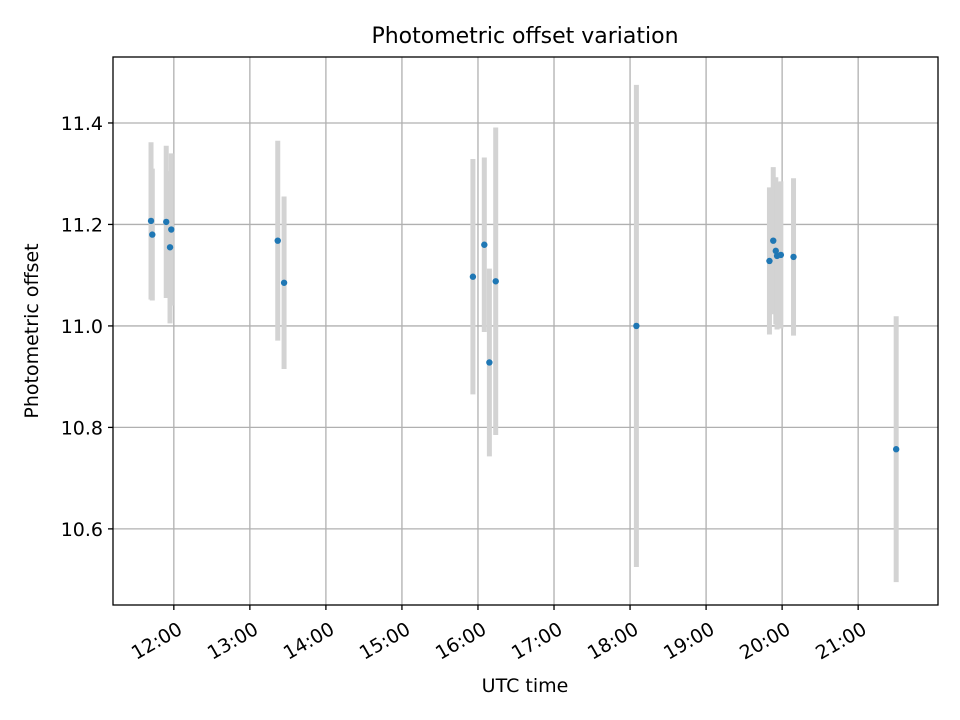 This screenshot has height=720, width=960. I want to click on y-tick-label: 11.0, so click(82, 327).